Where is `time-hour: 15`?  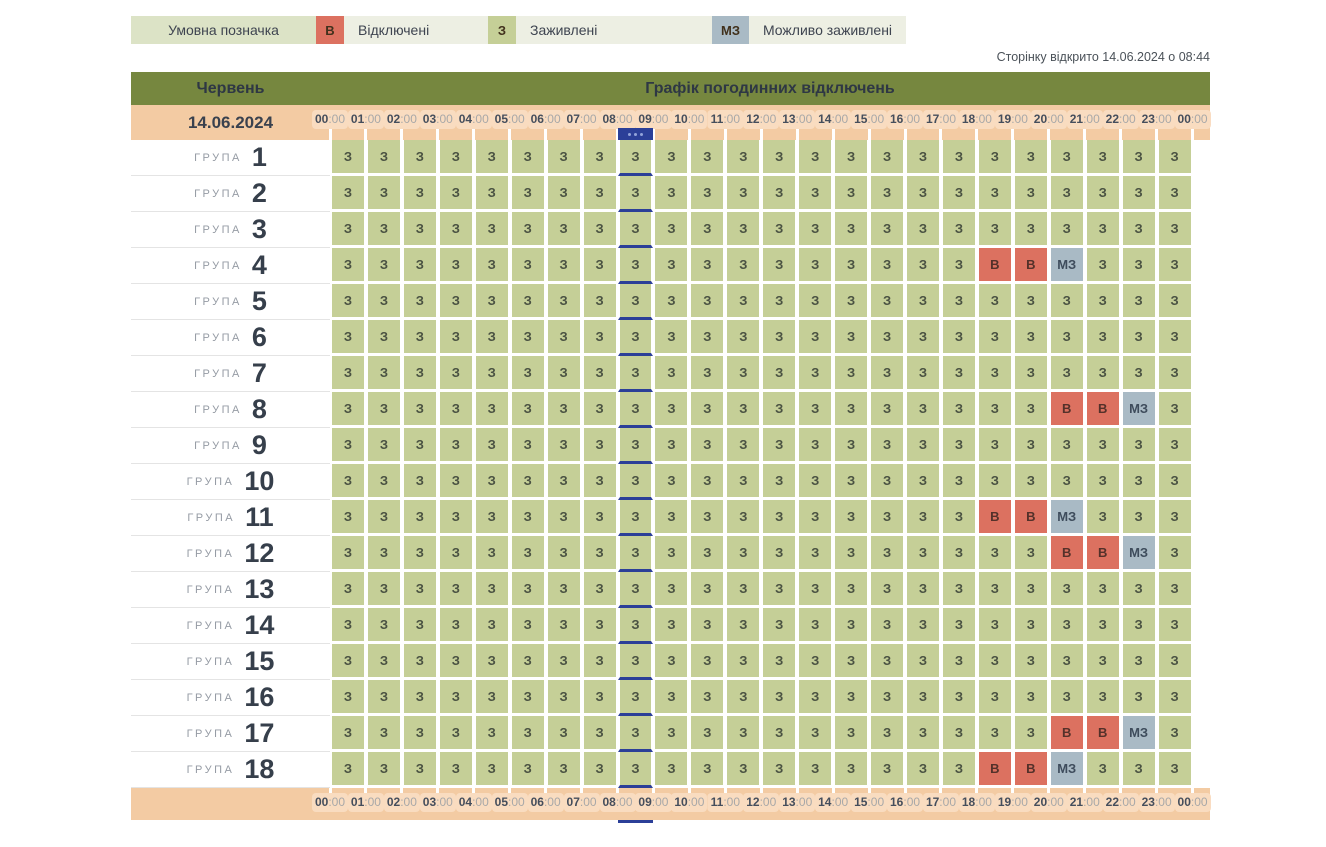
time-hour: 15 is located at coordinates (861, 802).